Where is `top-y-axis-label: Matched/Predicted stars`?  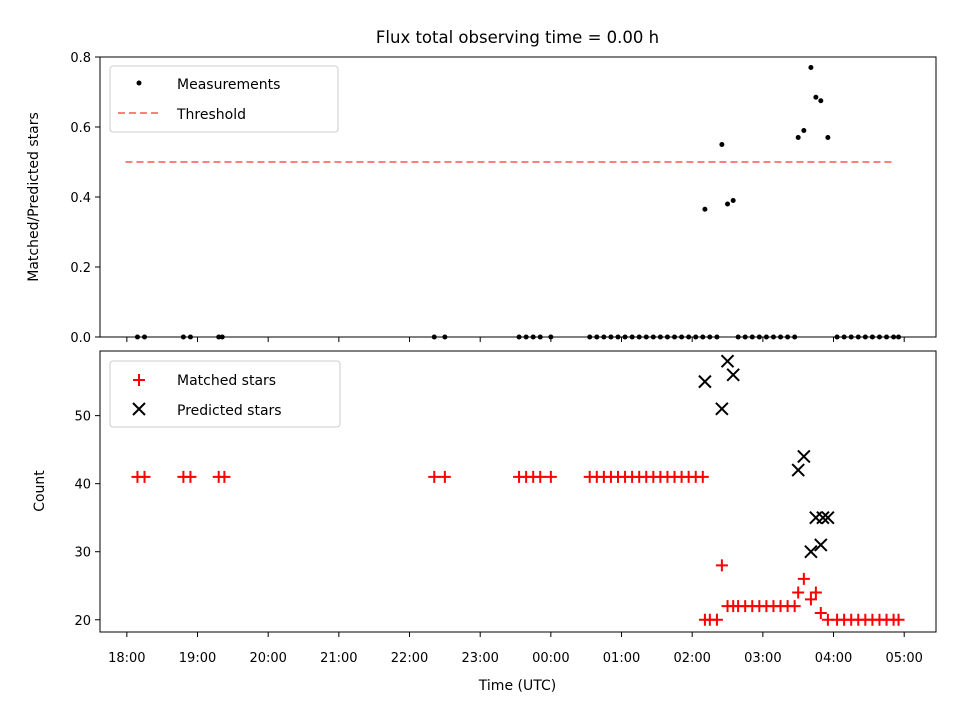
top-y-axis-label: Matched/Predicted stars is located at coordinates (34, 197).